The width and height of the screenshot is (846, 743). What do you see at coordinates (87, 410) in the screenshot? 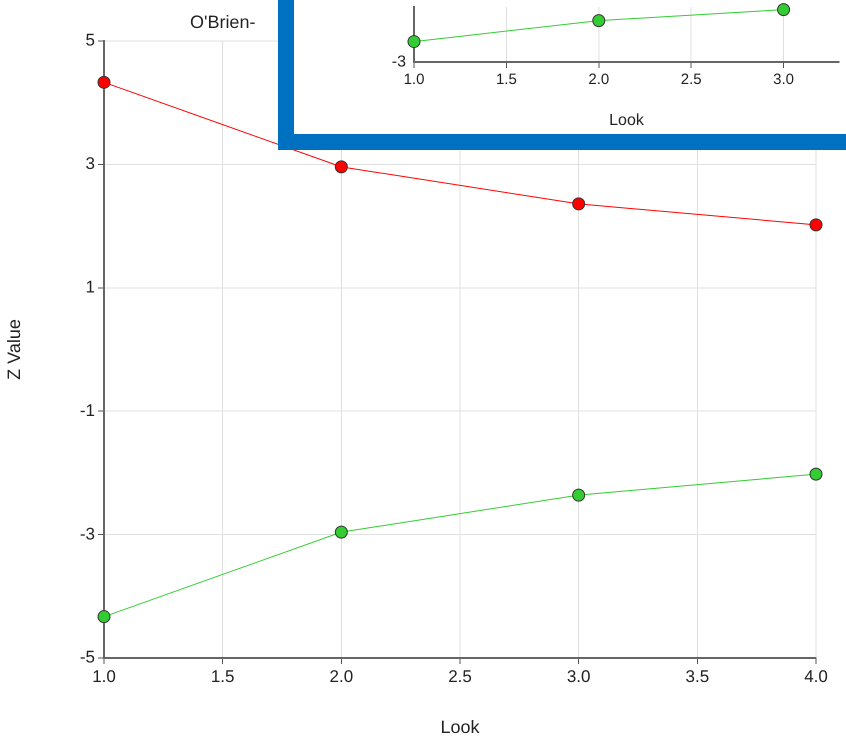
I see `y-tick-label: -1` at bounding box center [87, 410].